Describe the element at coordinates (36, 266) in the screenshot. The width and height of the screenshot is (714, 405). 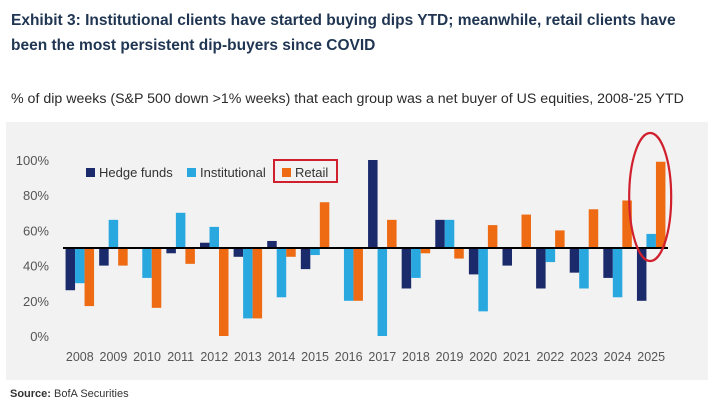
I see `y-tick-label: 40%` at that location.